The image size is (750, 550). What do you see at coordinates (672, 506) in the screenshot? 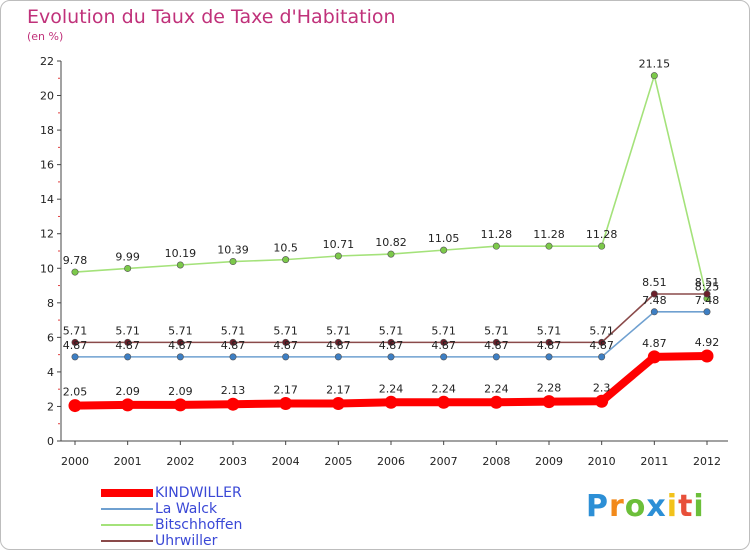
I see `logo-letter: i` at bounding box center [672, 506].